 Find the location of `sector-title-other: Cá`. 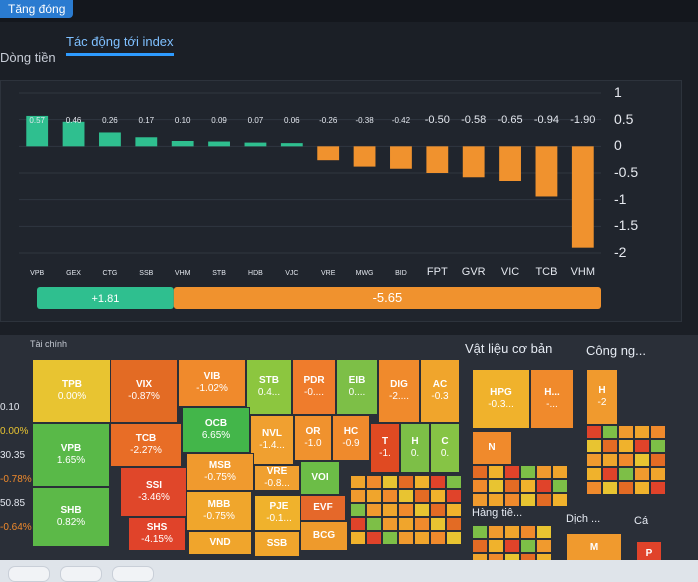

sector-title-other: Cá is located at coordinates (641, 521).